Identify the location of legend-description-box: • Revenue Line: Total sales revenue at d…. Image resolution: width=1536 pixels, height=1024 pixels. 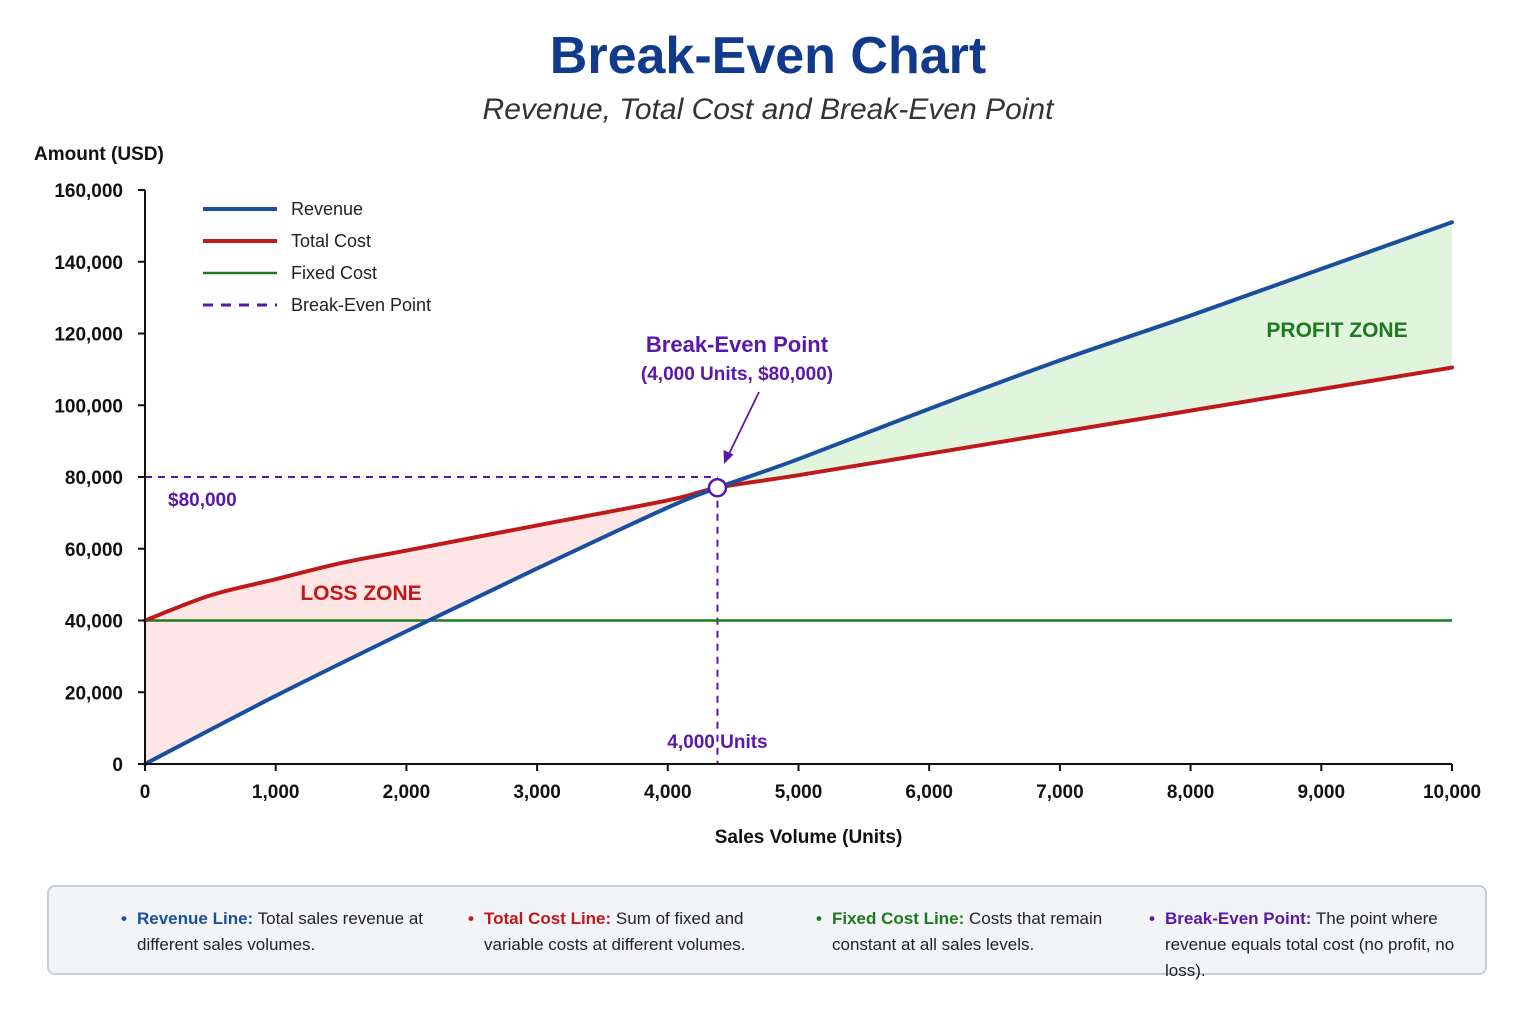
(767, 932).